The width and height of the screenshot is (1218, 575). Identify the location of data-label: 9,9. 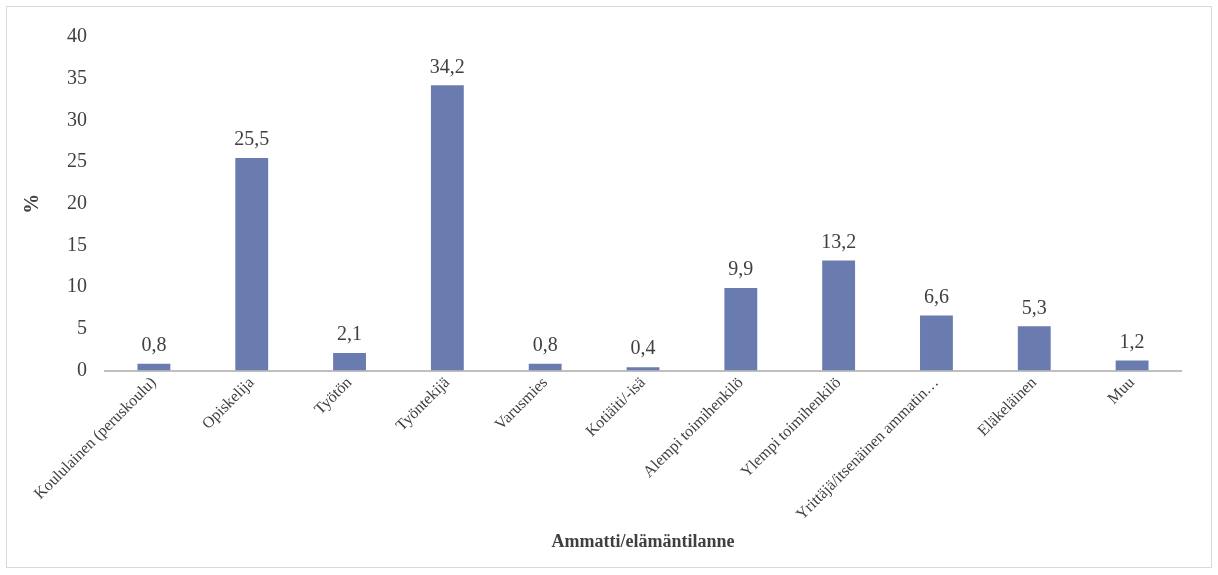
(741, 268).